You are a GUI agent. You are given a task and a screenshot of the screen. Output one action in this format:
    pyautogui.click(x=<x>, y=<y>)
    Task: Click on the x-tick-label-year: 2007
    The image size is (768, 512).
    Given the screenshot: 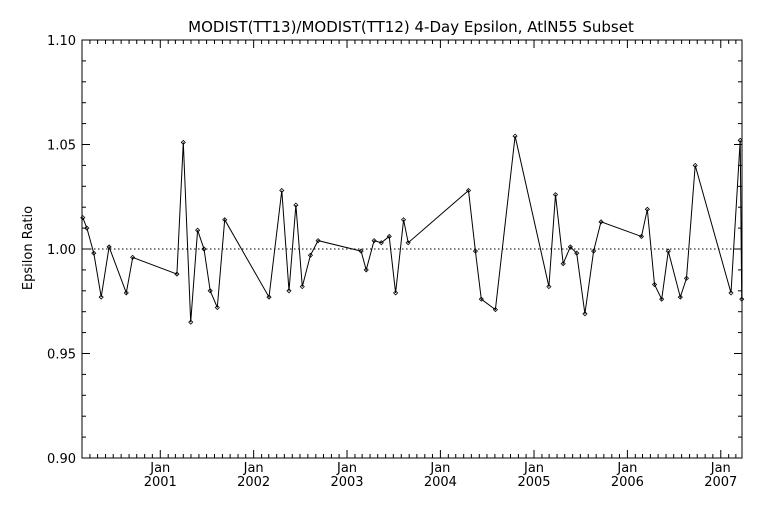 What is the action you would take?
    pyautogui.click(x=720, y=482)
    